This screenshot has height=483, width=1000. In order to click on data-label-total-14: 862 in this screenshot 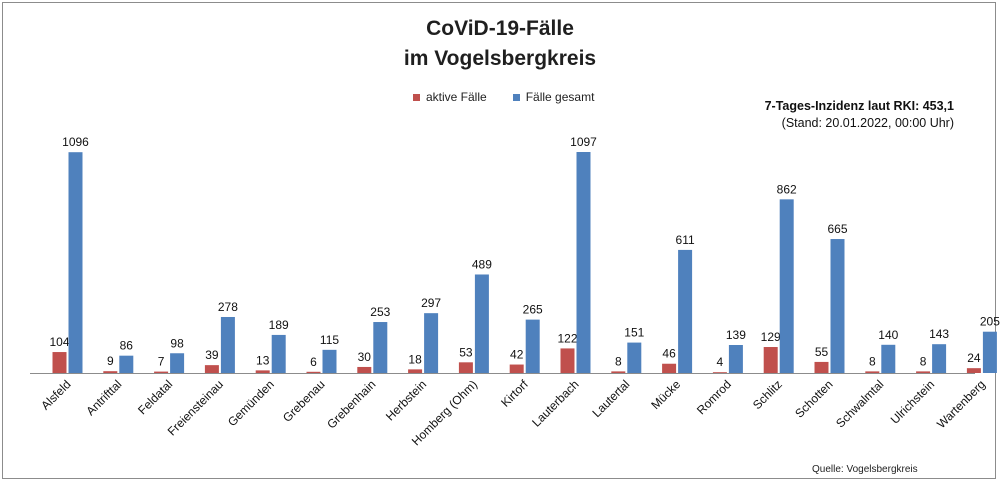, I will do `click(787, 189)`.